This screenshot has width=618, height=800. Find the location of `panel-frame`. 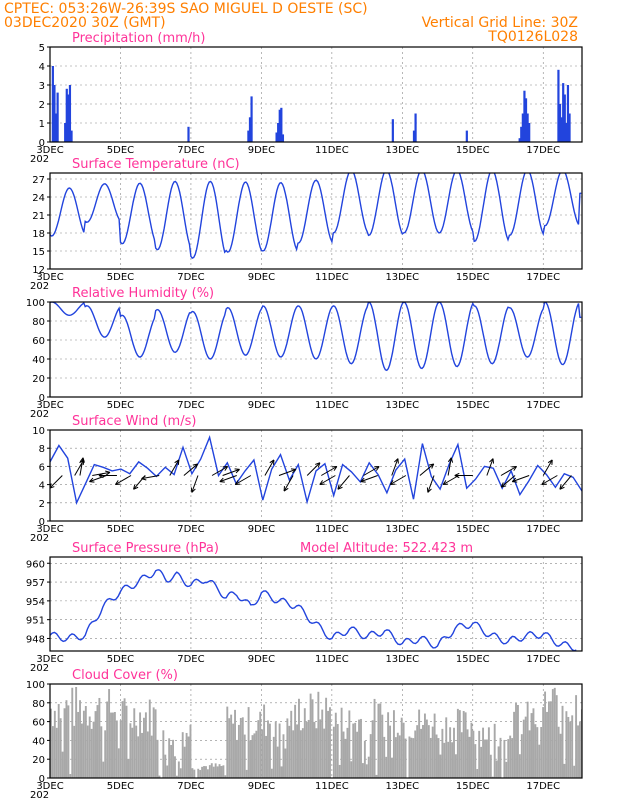

panel-frame is located at coordinates (316, 475).